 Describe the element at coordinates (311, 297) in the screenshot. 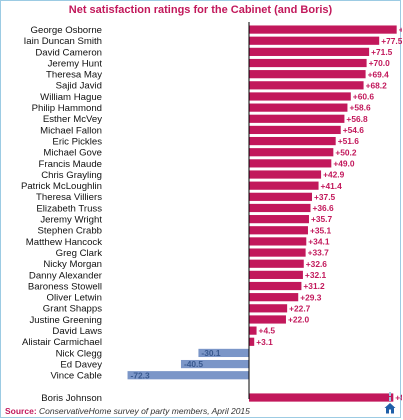

I see `data-label: +29.3` at that location.